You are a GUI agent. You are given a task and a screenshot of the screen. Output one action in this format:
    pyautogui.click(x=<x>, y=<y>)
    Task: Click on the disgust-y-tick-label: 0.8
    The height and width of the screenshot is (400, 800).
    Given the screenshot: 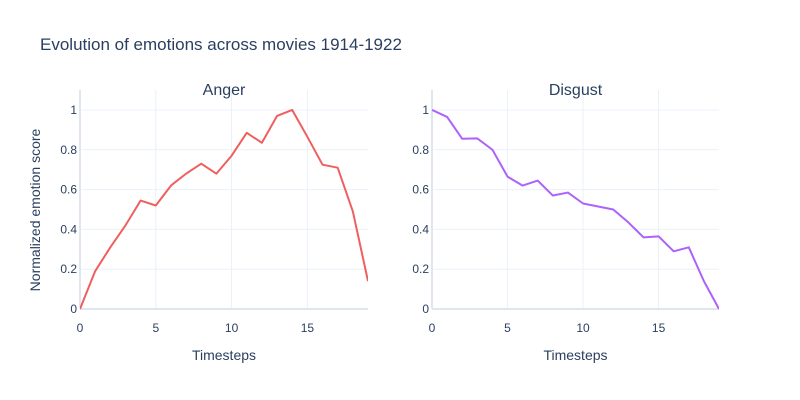 What is the action you would take?
    pyautogui.click(x=420, y=150)
    